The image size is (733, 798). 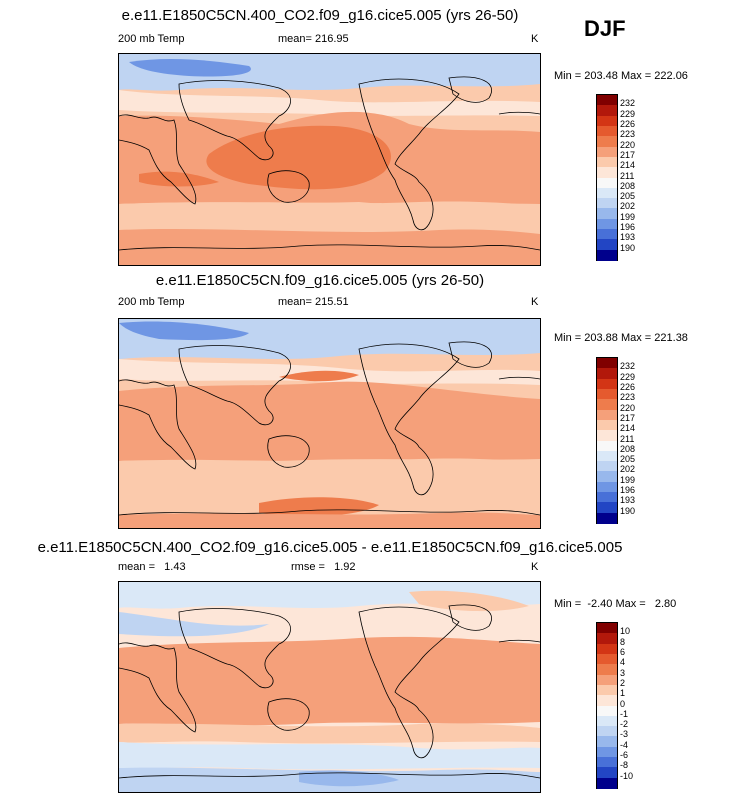 I want to click on panel3-coastlines, so click(x=329, y=691).